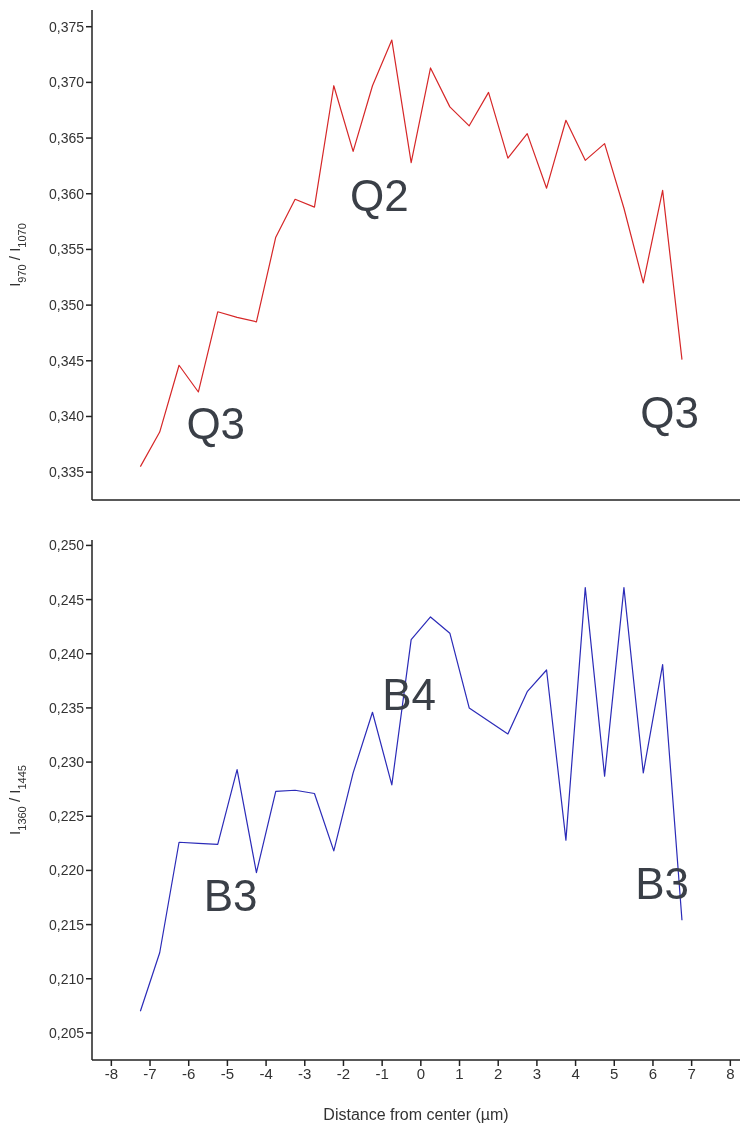  Describe the element at coordinates (66, 82) in the screenshot. I see `y-tick-label: 0,370` at that location.